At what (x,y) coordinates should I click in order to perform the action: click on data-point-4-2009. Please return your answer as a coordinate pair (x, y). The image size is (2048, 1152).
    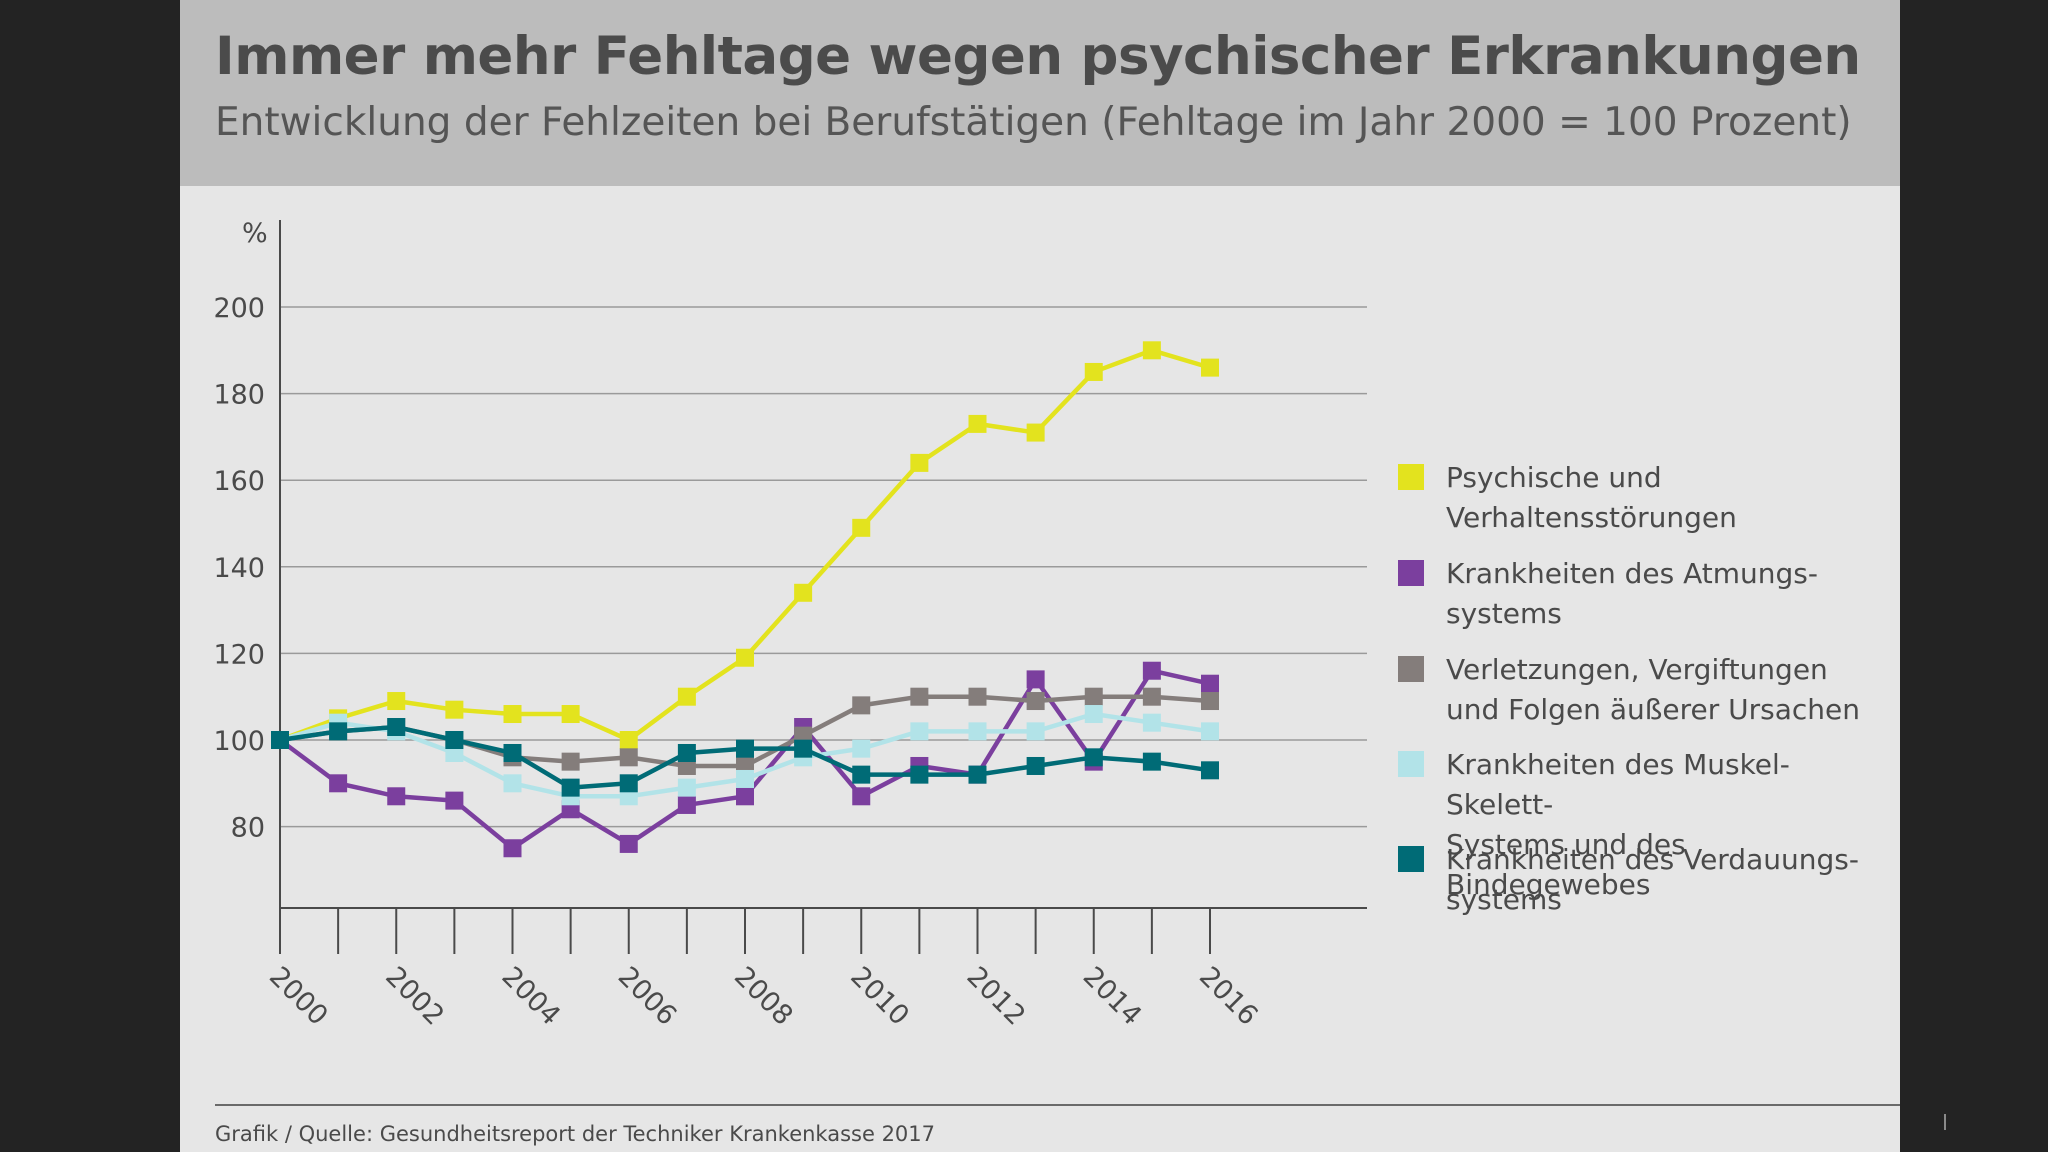
    Looking at the image, I should click on (803, 748).